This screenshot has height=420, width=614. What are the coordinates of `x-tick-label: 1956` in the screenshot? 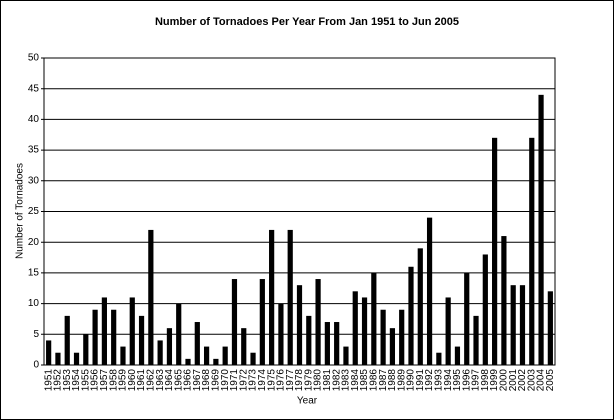 It's located at (95, 380).